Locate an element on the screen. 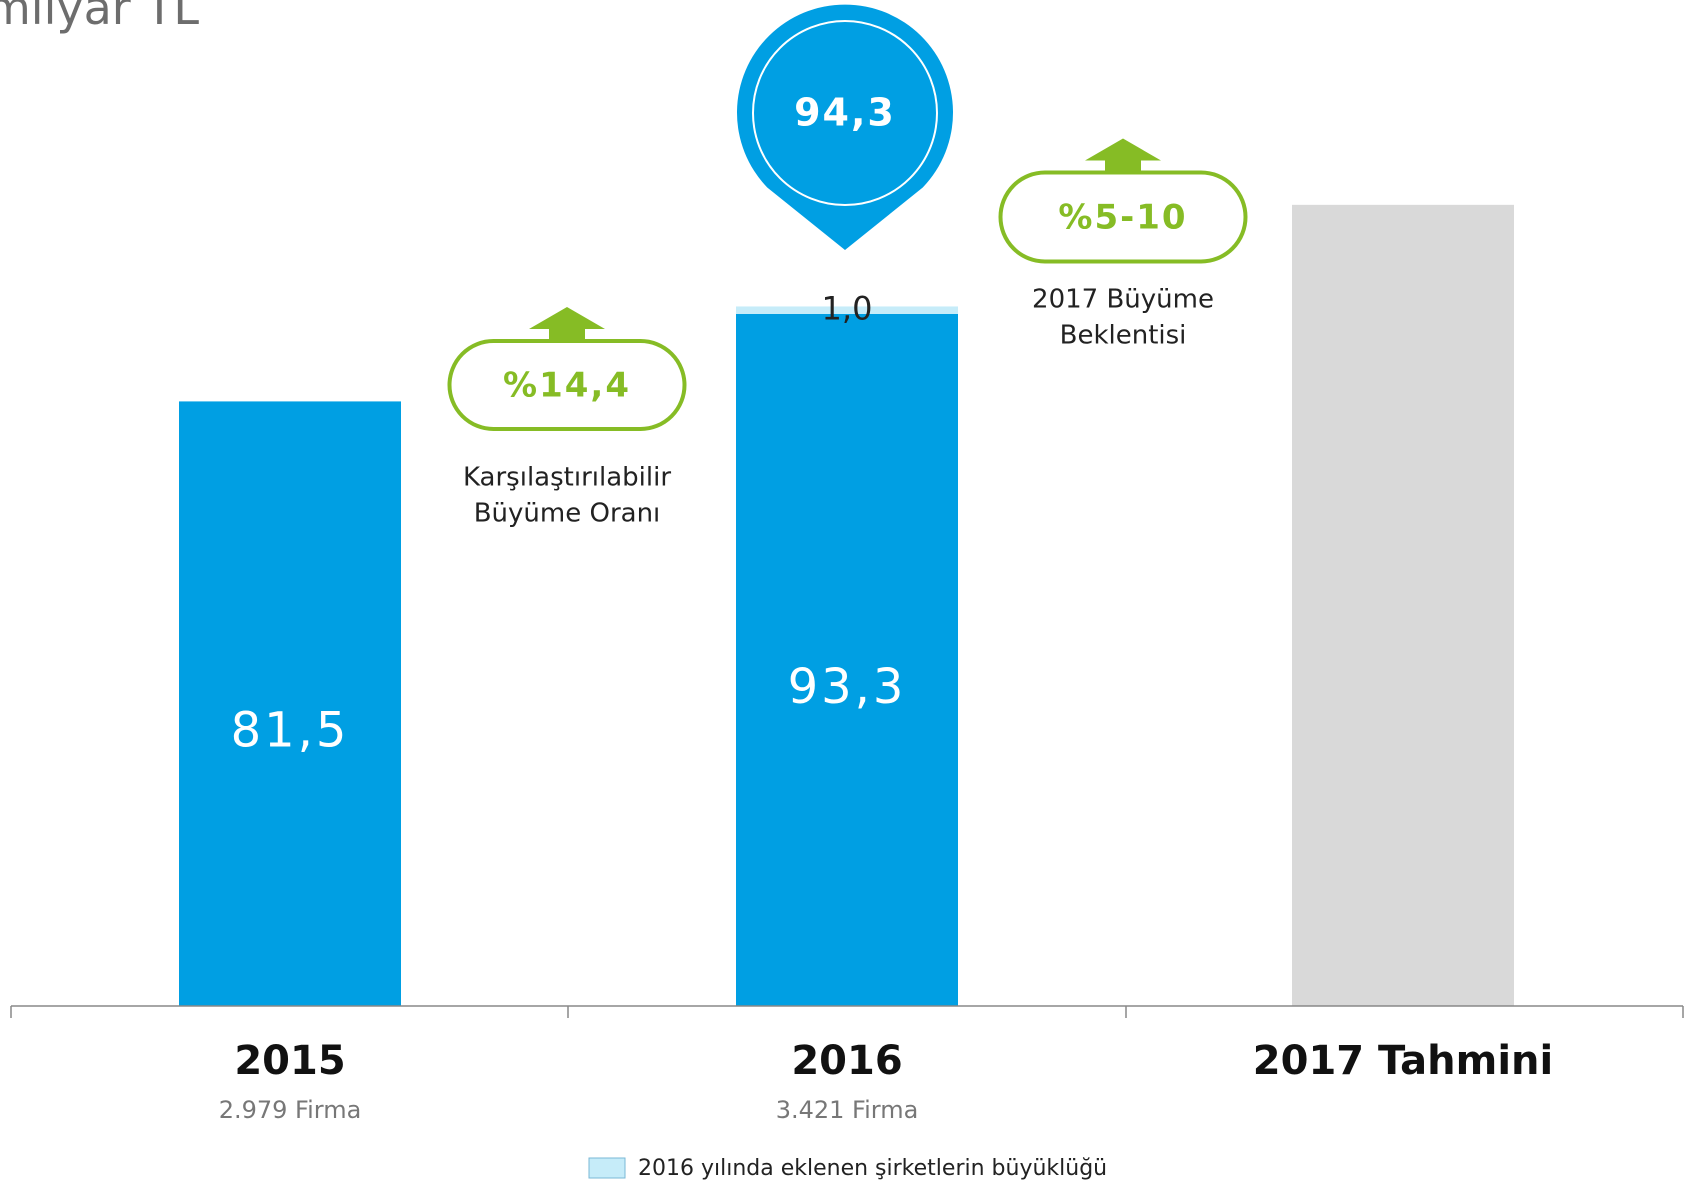 The width and height of the screenshot is (1688, 1180). pin-label: 94,3 is located at coordinates (845, 113).